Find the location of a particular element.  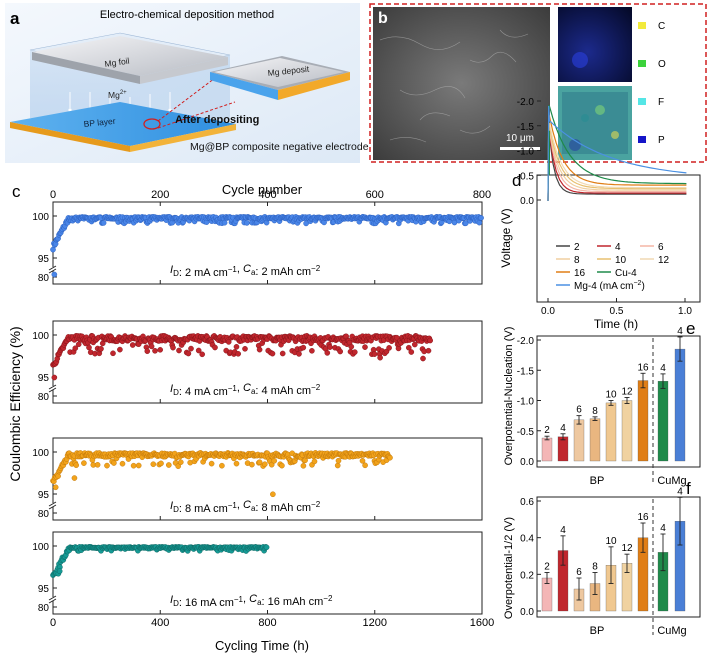

panel-a-caption: Mg@BP composite negative electrode is located at coordinates (279, 147).